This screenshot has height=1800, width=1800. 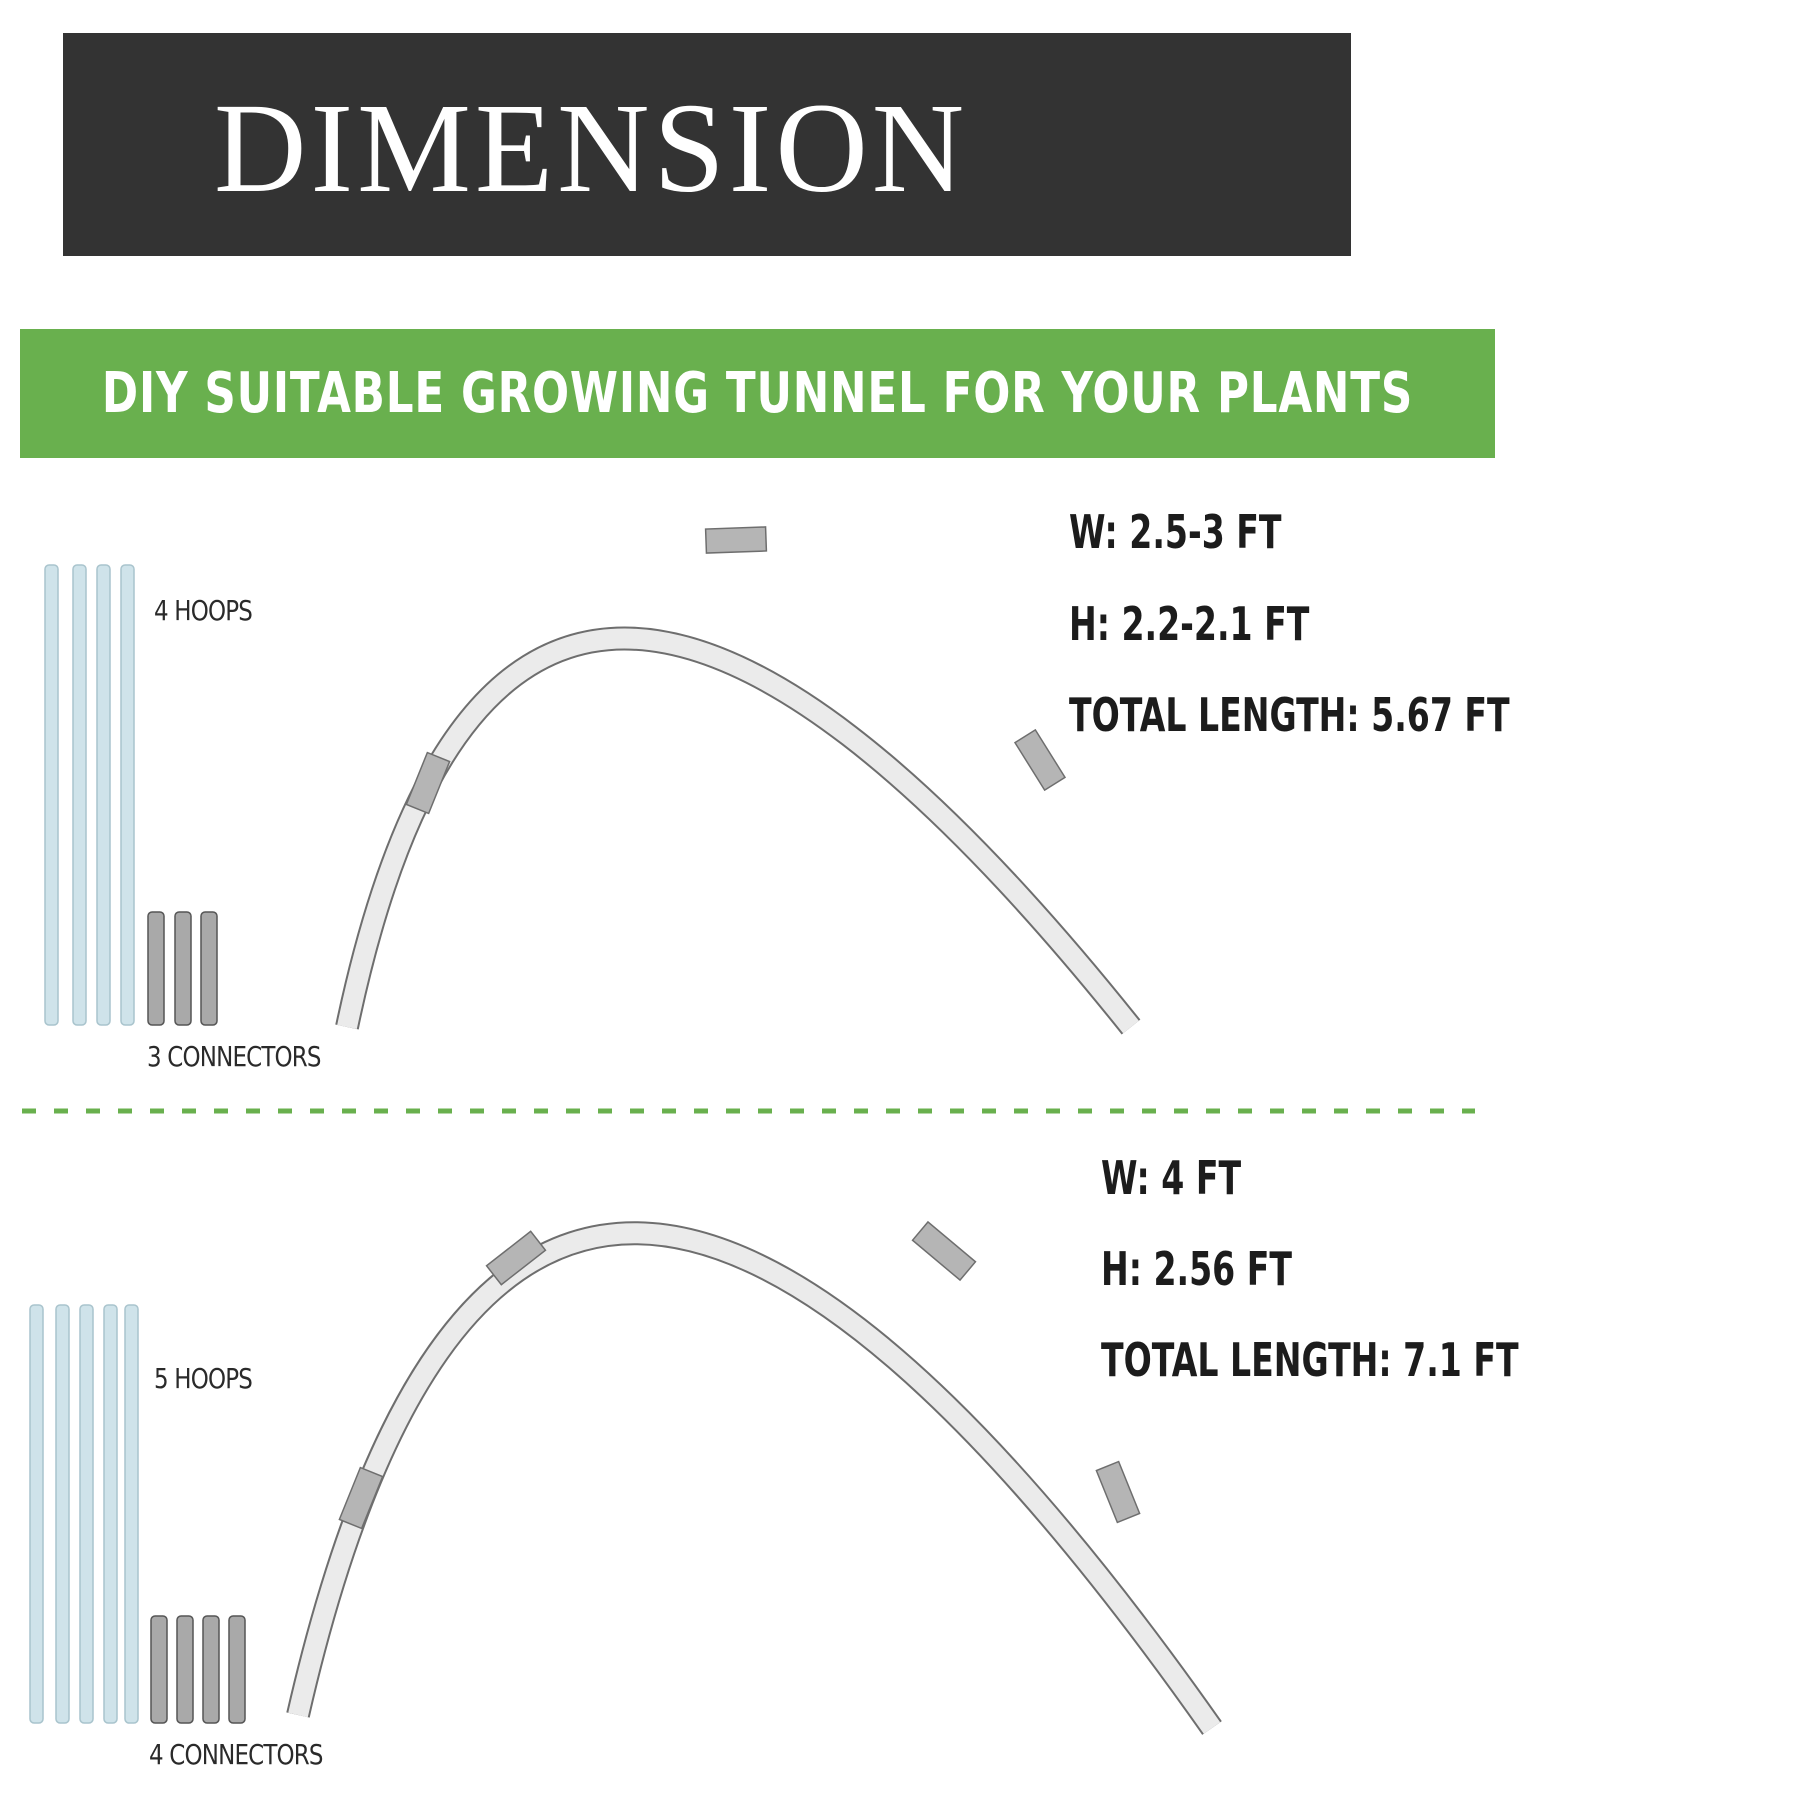 What do you see at coordinates (738, 830) in the screenshot?
I see `set1-arch` at bounding box center [738, 830].